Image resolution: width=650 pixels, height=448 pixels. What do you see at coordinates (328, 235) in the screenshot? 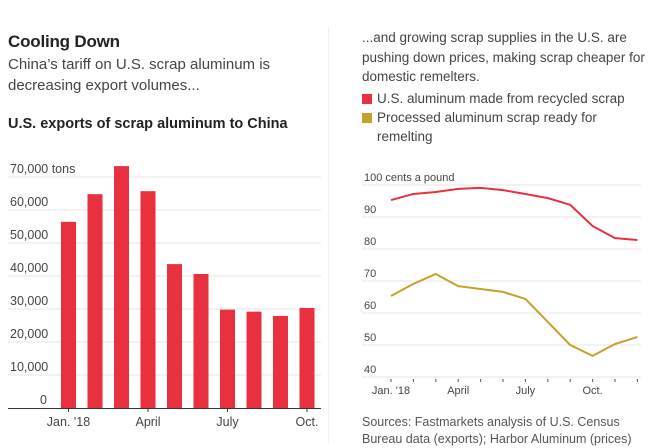
I see `panel-divider` at bounding box center [328, 235].